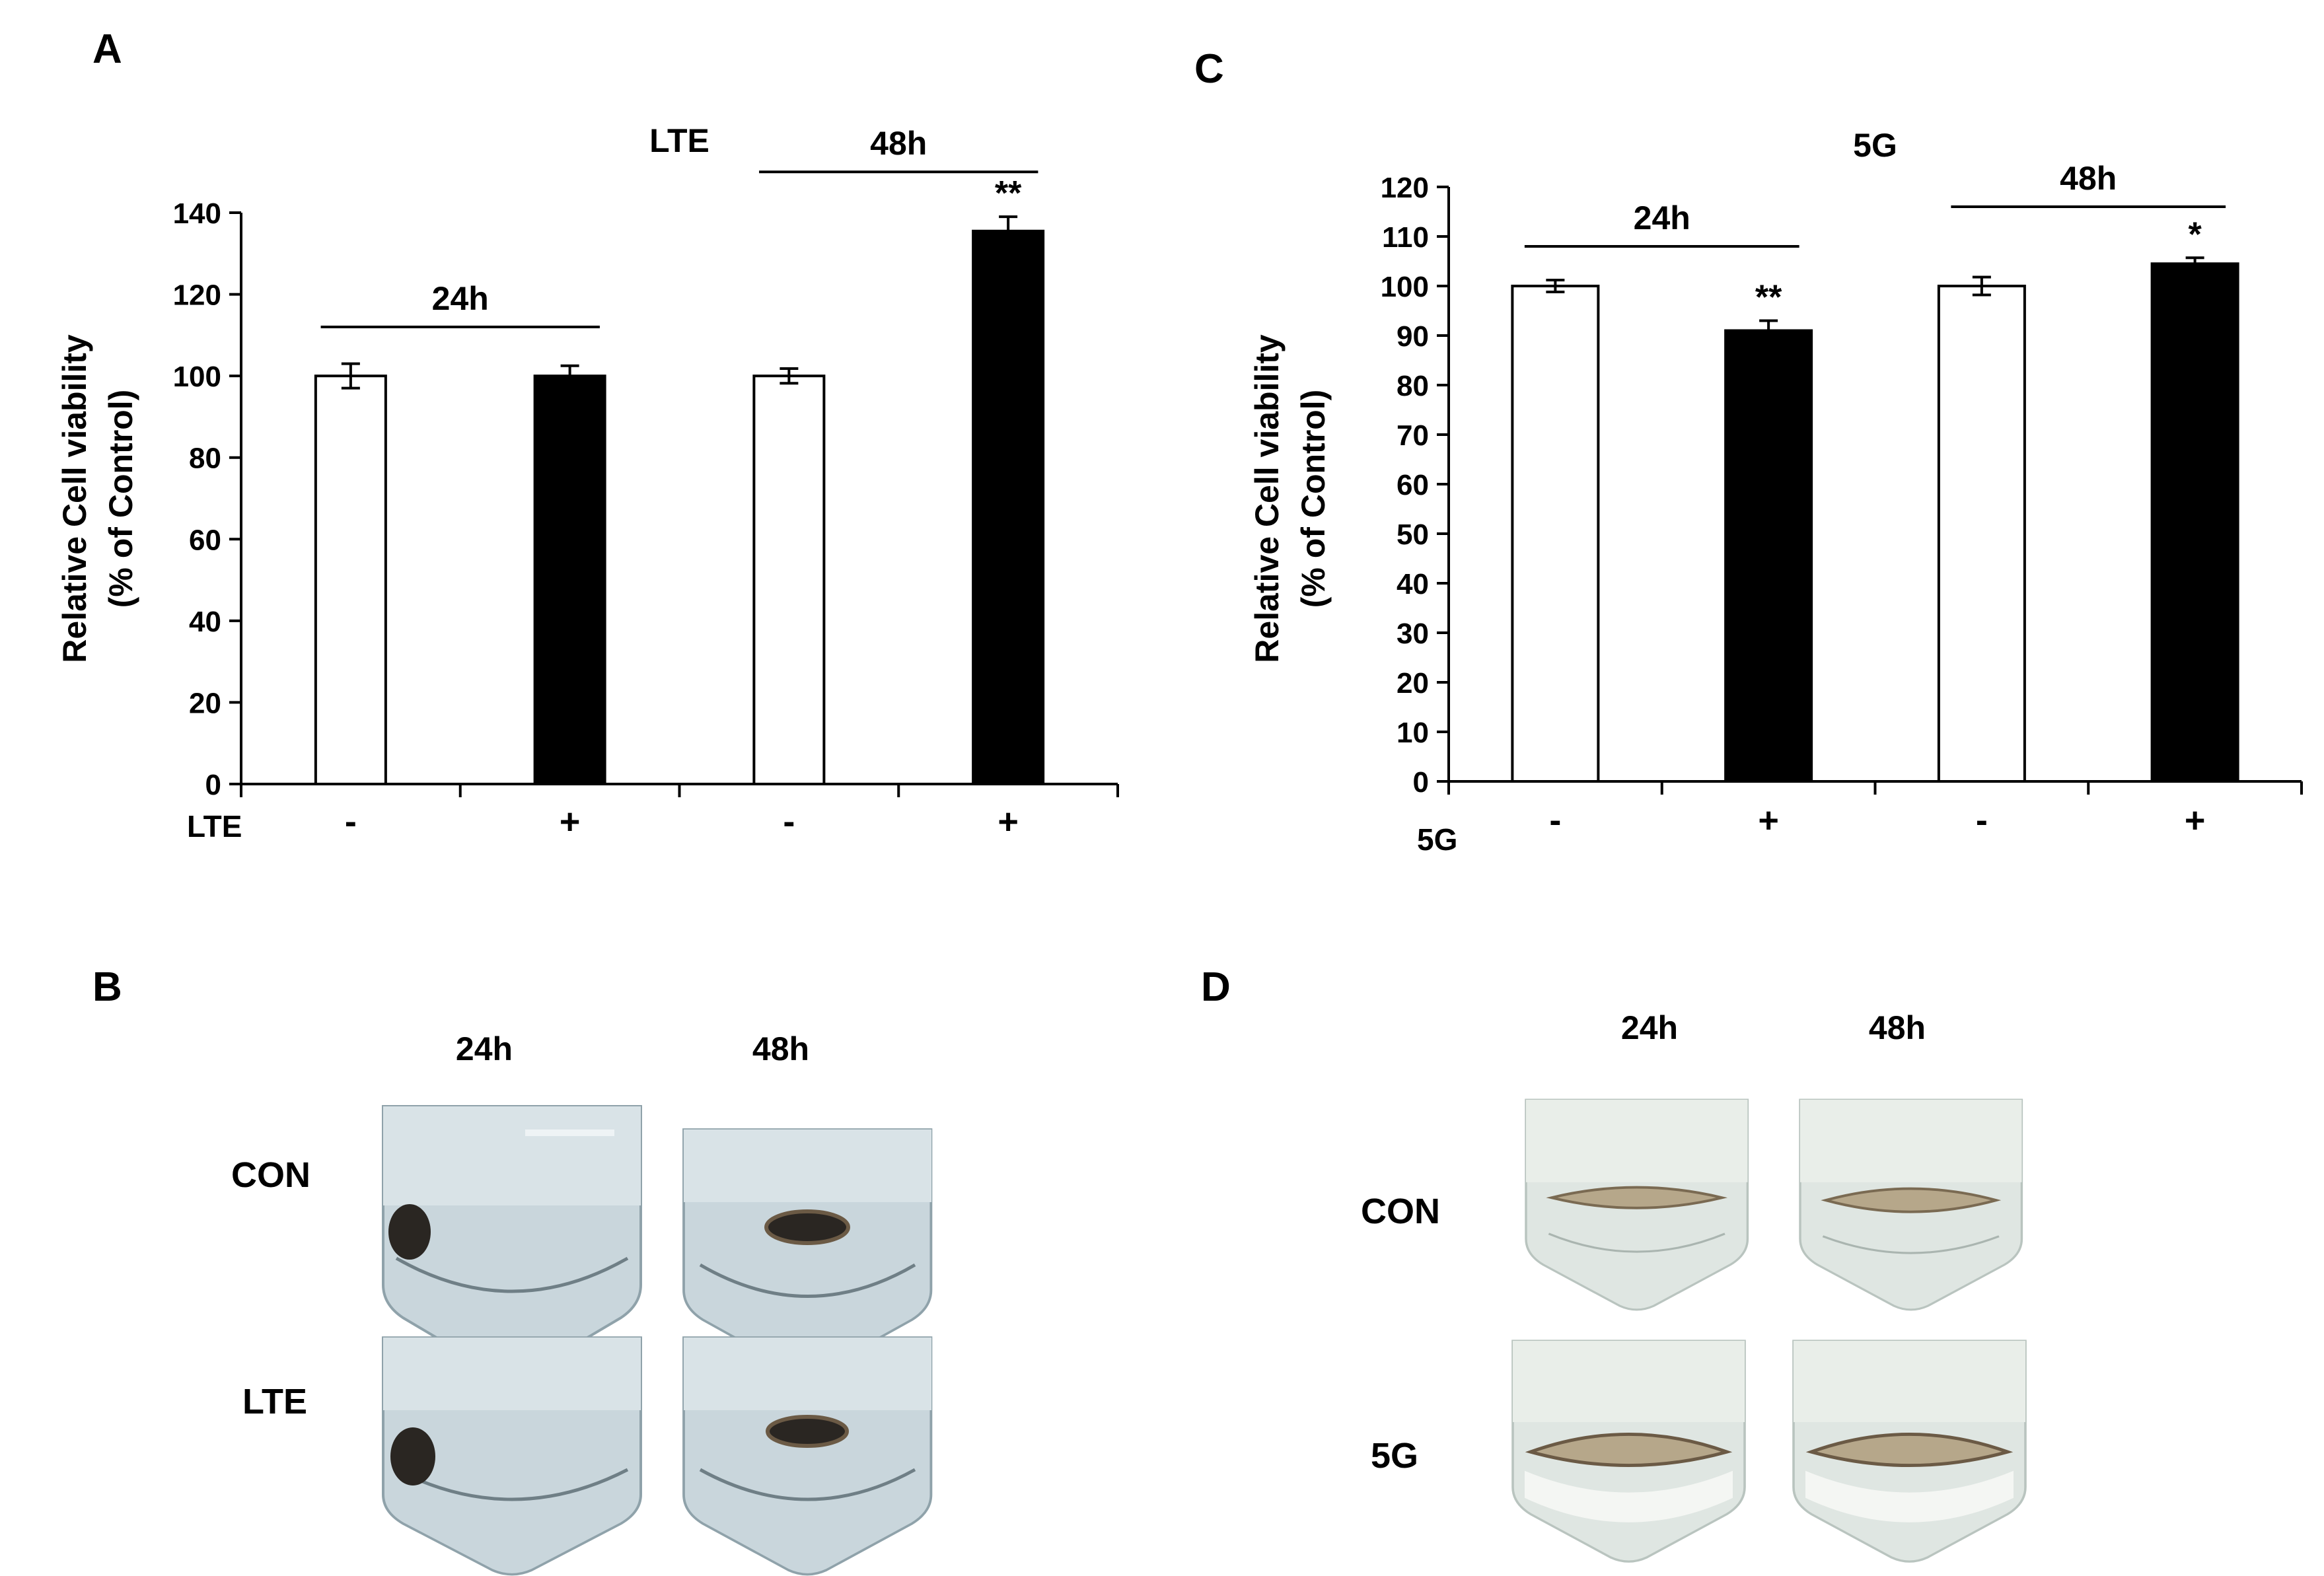 This screenshot has height=1576, width=2324. Describe the element at coordinates (1662, 217) in the screenshot. I see `chart-c-group-label: 24h` at that location.